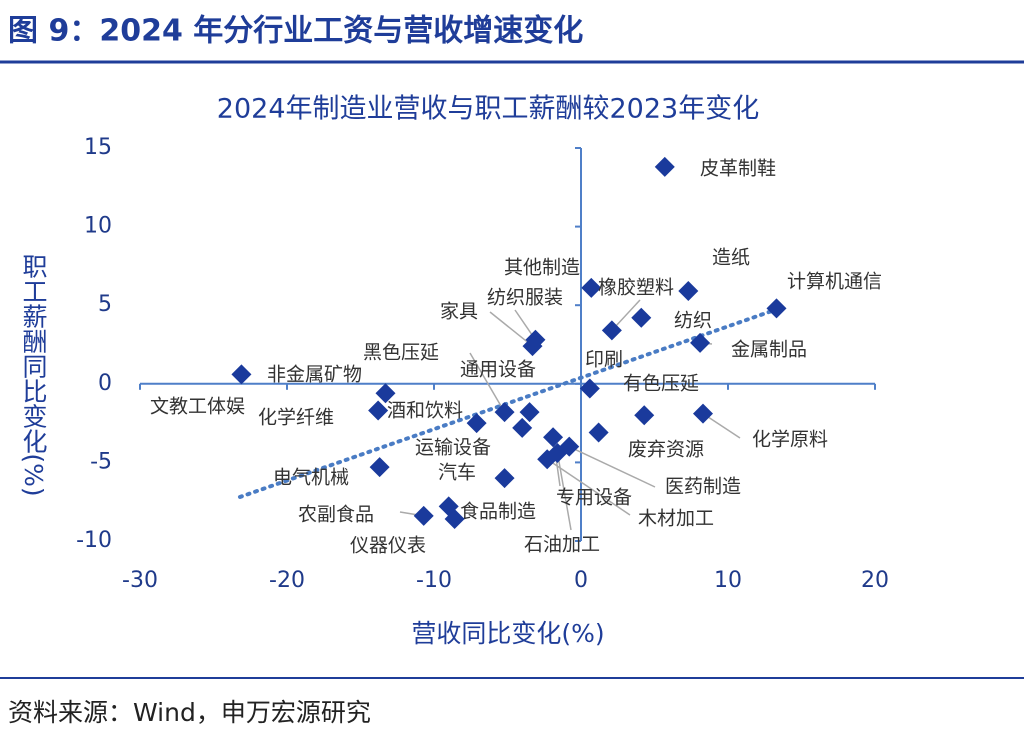  What do you see at coordinates (401, 353) in the screenshot?
I see `point-label: 黑色压延` at bounding box center [401, 353].